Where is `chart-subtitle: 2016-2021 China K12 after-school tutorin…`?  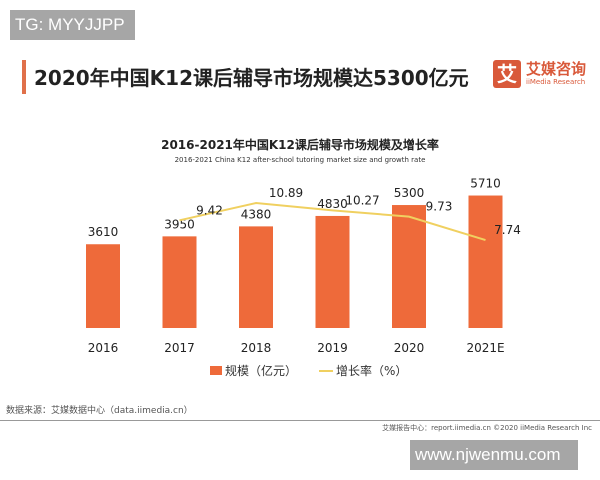
chart-subtitle: 2016-2021 China K12 after-school tutorin… is located at coordinates (300, 160).